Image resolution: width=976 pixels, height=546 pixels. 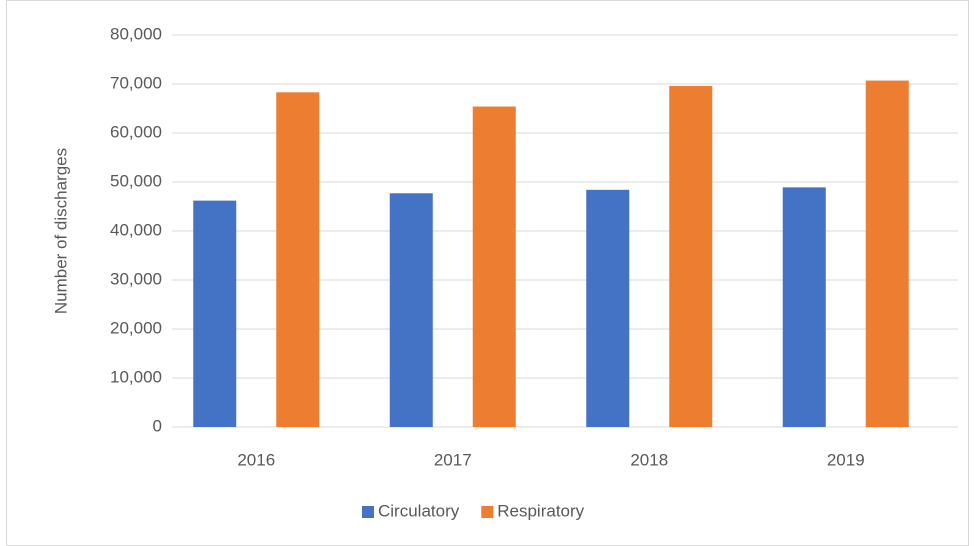 What do you see at coordinates (136, 180) in the screenshot?
I see `y-tick-label: 50,000` at bounding box center [136, 180].